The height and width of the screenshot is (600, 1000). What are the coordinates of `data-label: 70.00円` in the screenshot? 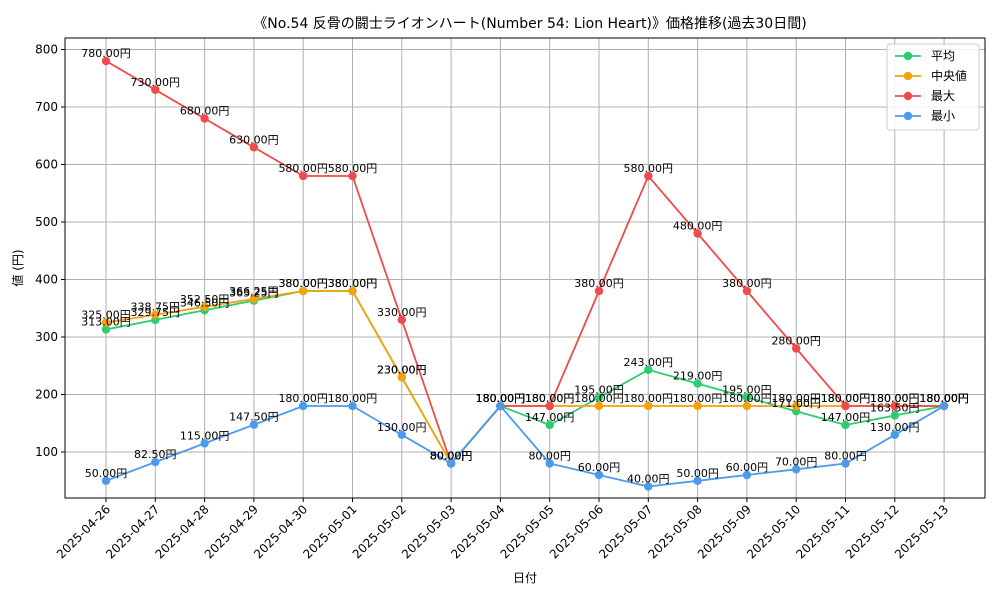 It's located at (796, 461).